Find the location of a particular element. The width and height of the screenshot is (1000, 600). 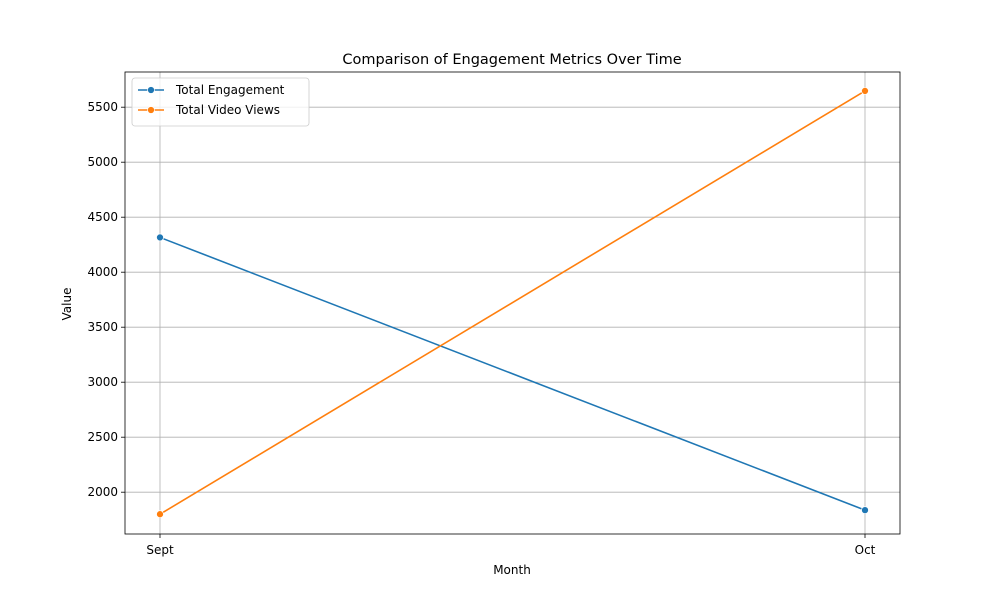

y-tick-label: 3000 is located at coordinates (102, 382).